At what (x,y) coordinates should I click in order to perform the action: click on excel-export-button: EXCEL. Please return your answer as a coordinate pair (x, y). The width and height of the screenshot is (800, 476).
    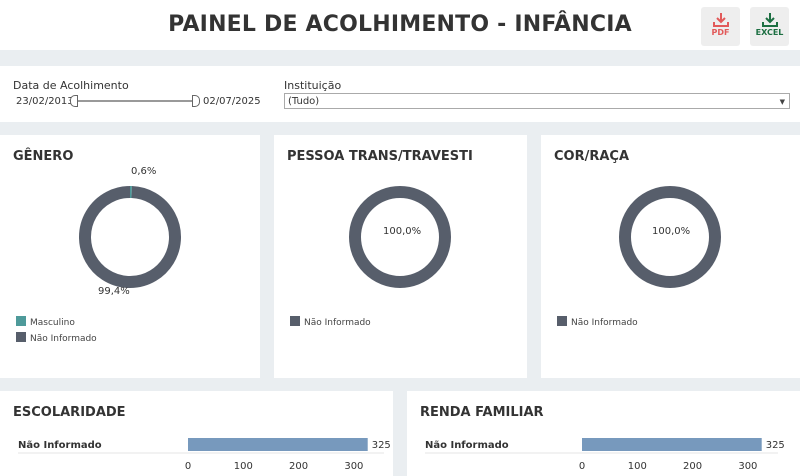
    Looking at the image, I should click on (769, 26).